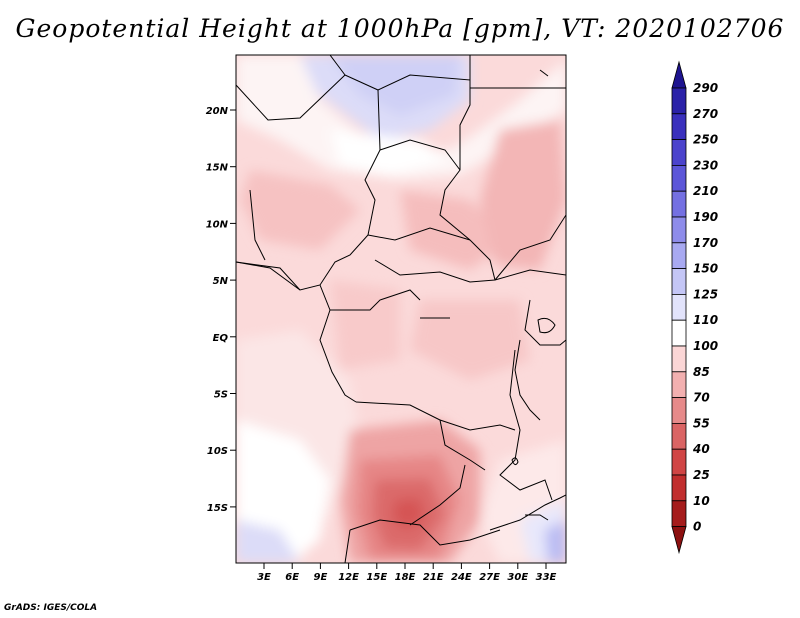  What do you see at coordinates (292, 577) in the screenshot?
I see `lon-label: 6E` at bounding box center [292, 577].